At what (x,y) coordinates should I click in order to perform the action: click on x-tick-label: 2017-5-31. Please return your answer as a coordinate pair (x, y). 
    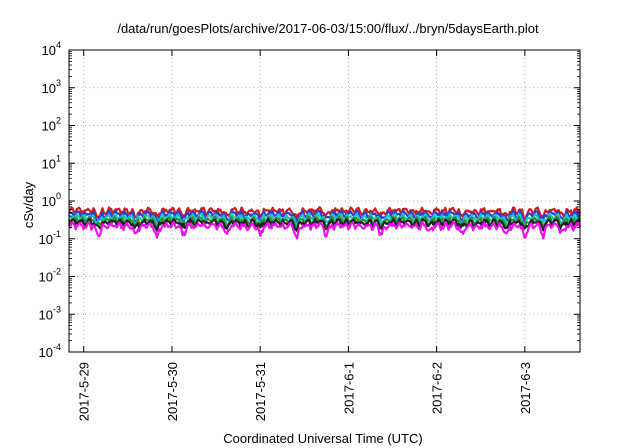
    Looking at the image, I should click on (260, 391).